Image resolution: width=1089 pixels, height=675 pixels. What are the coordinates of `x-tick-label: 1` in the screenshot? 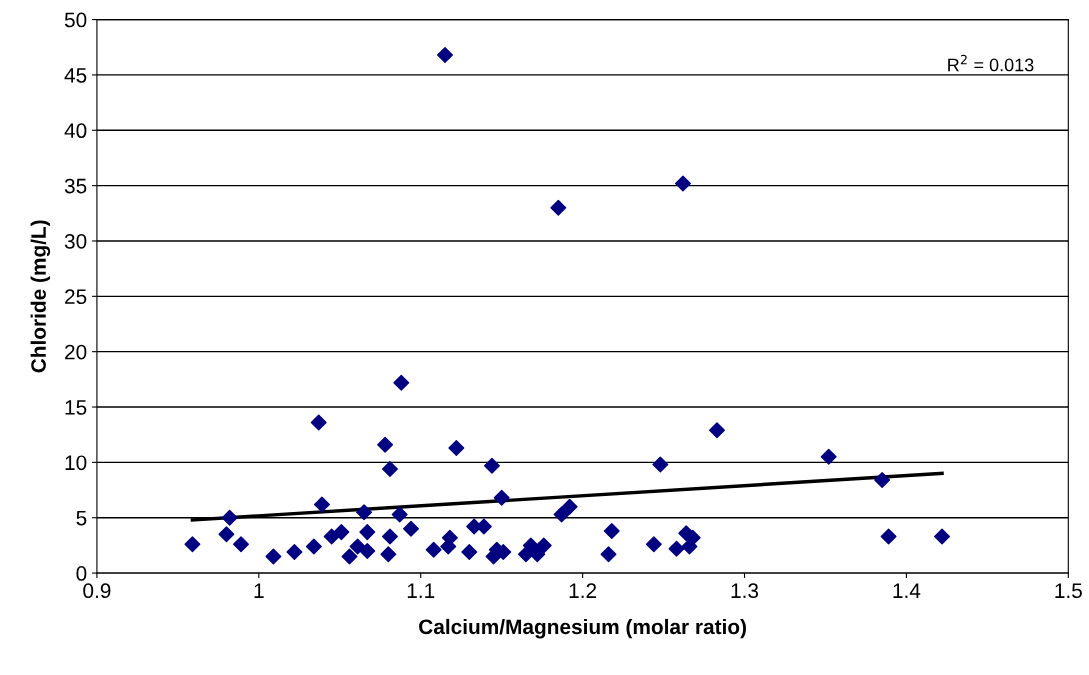 It's located at (259, 590).